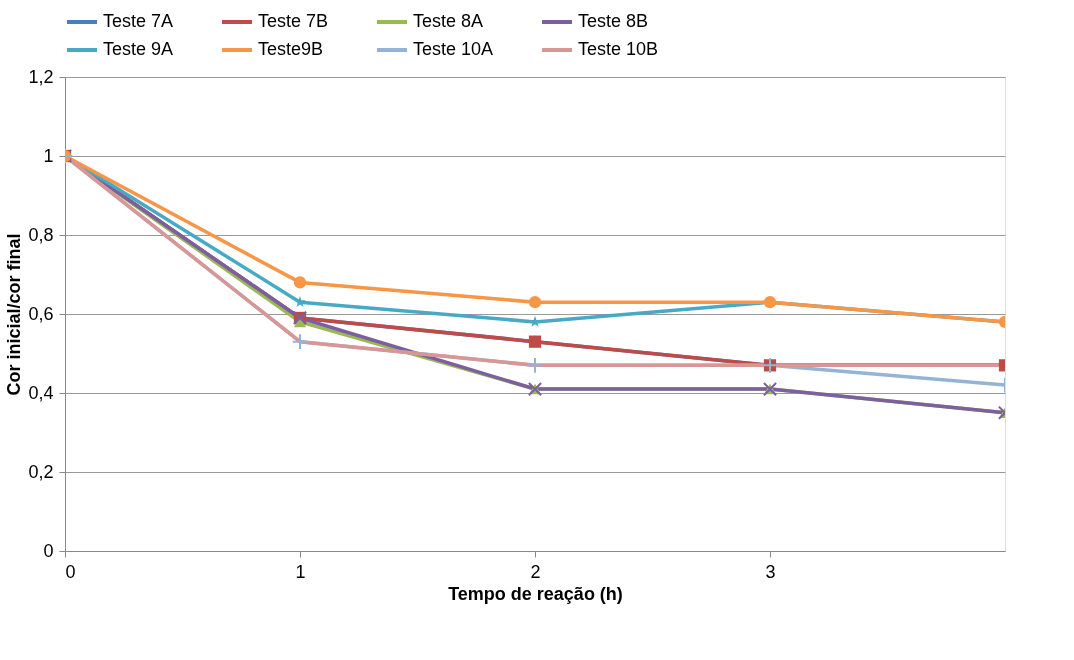 The height and width of the screenshot is (660, 1074). I want to click on y-tick-label: 0, so click(48, 550).